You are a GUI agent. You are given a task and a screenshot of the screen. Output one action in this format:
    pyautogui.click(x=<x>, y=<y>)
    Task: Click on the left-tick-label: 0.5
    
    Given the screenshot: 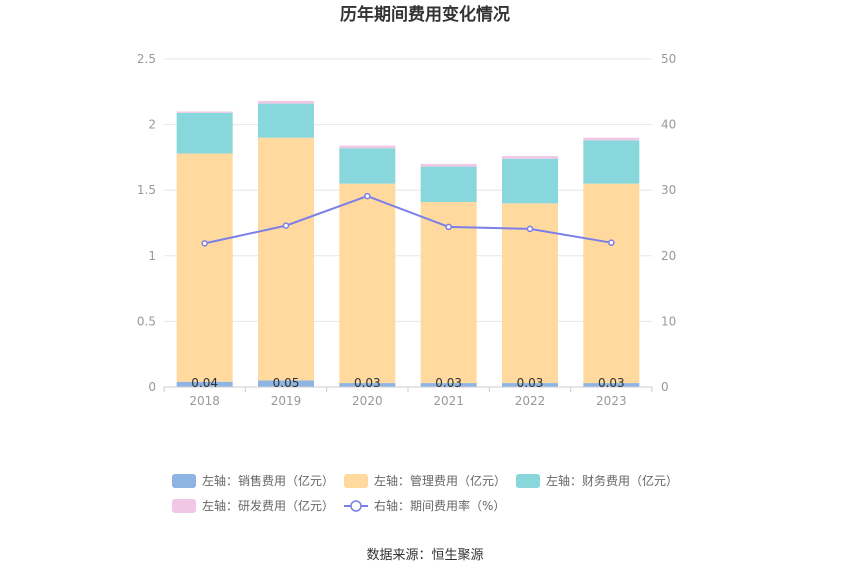 What is the action you would take?
    pyautogui.click(x=146, y=321)
    